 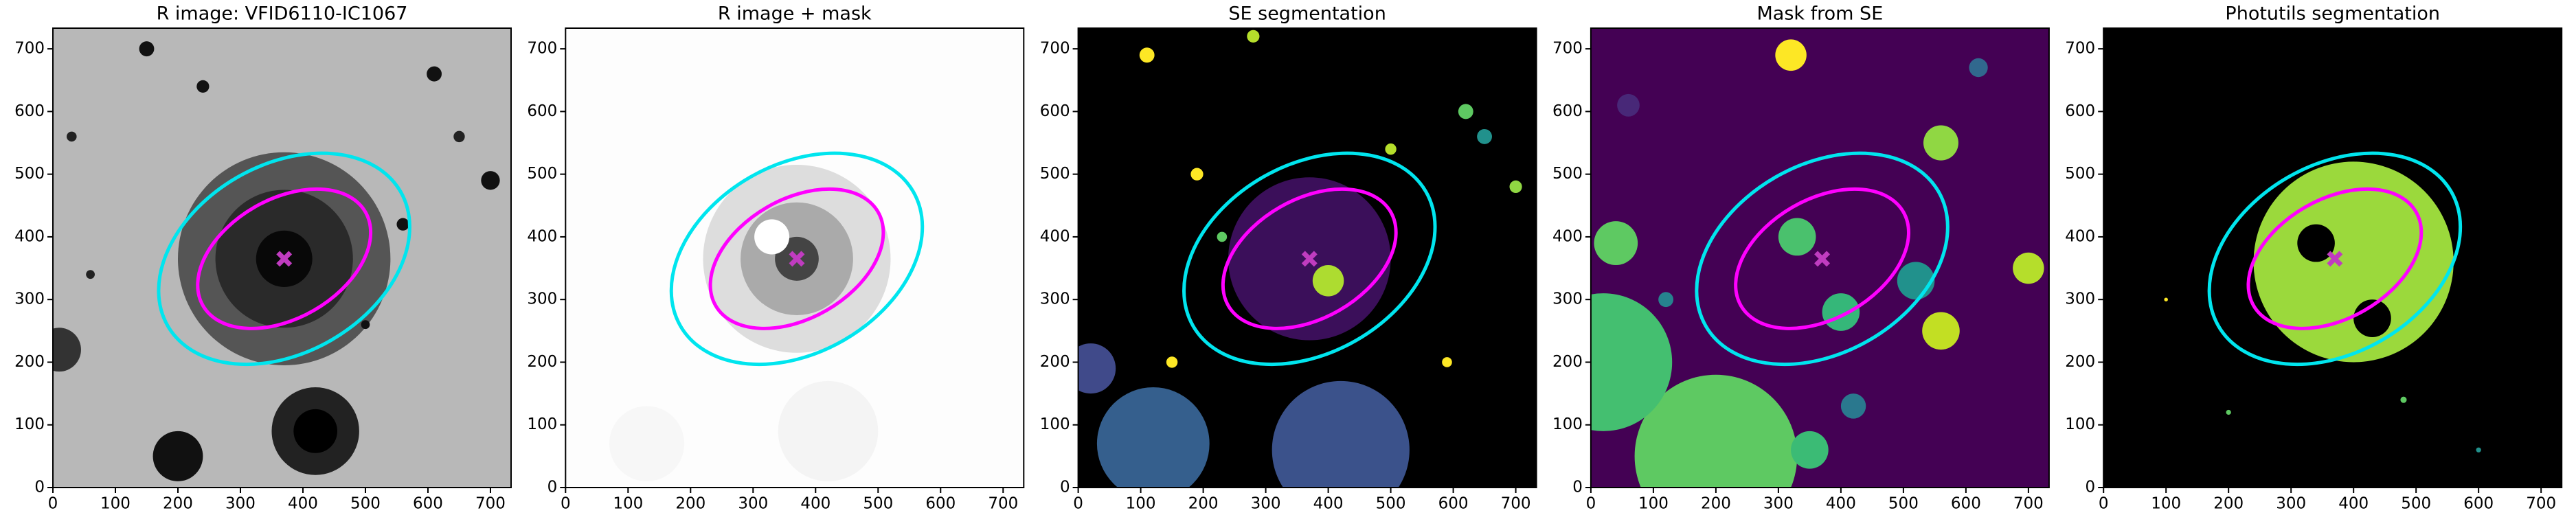 I want to click on panel-title: Photutils segmentation, so click(x=2332, y=14).